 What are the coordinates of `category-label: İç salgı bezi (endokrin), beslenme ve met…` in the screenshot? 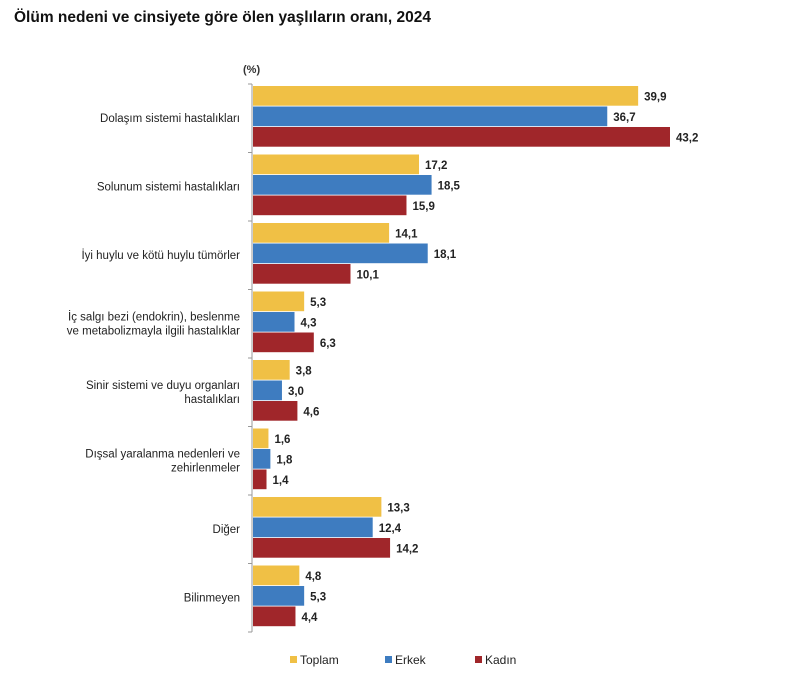 It's located at (153, 323).